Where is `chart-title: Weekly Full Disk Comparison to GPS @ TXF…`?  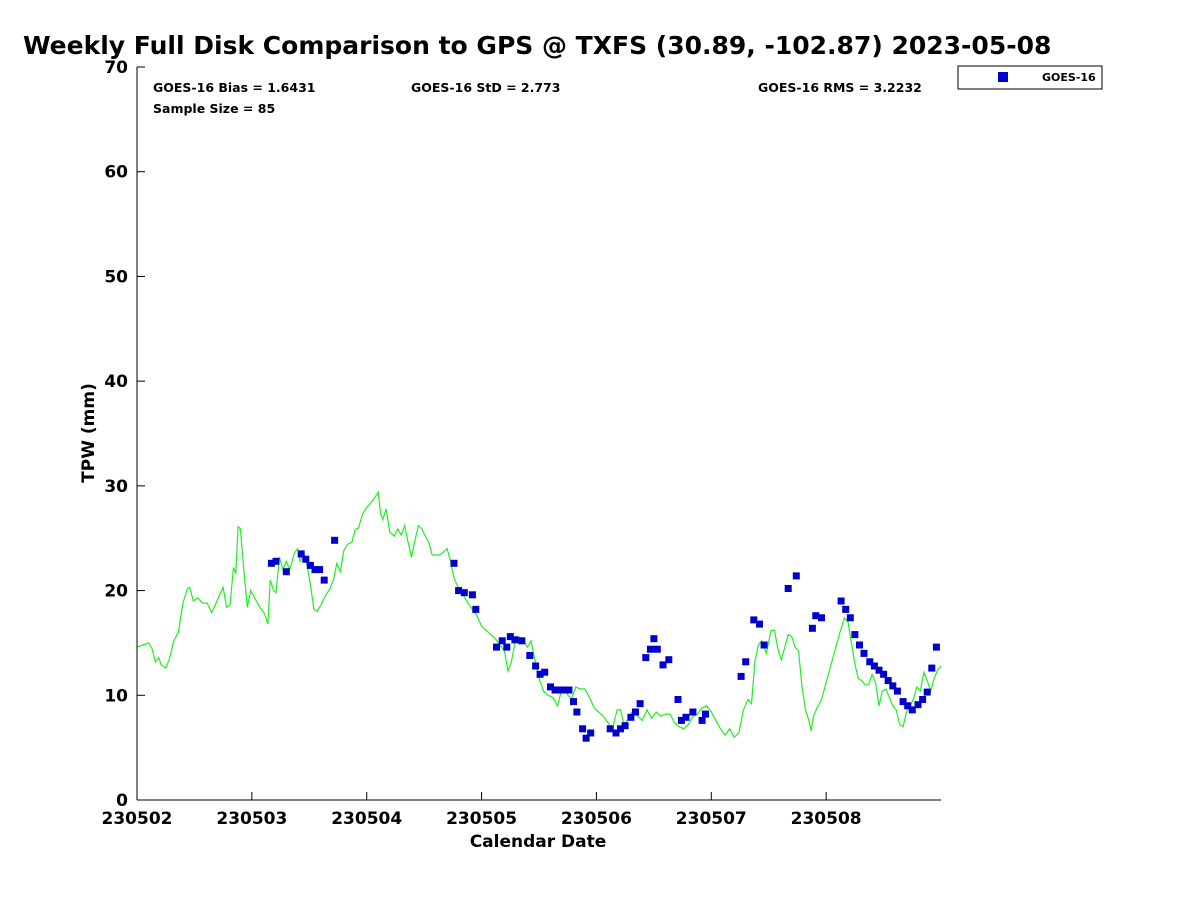
chart-title: Weekly Full Disk Comparison to GPS @ TXF… is located at coordinates (537, 45).